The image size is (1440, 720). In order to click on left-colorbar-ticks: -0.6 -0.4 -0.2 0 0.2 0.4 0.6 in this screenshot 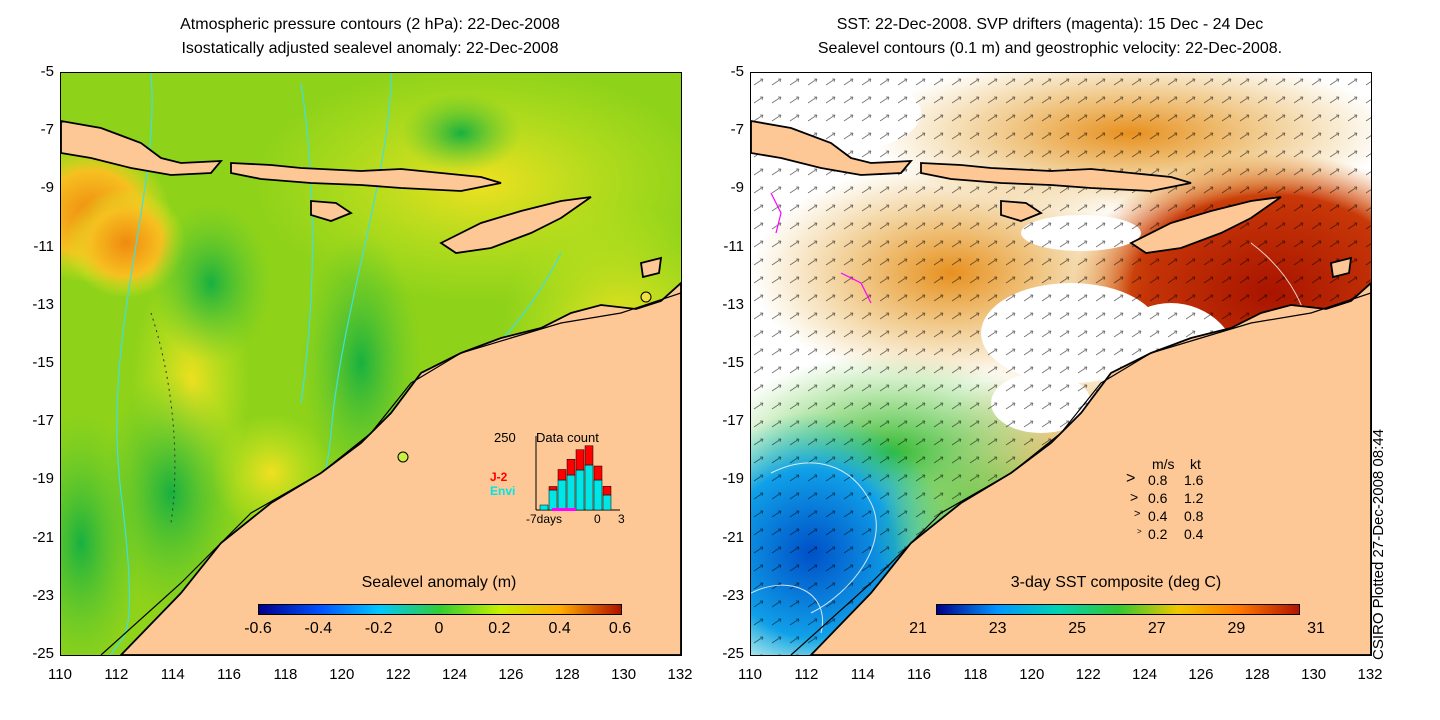, I will do `click(437, 630)`.